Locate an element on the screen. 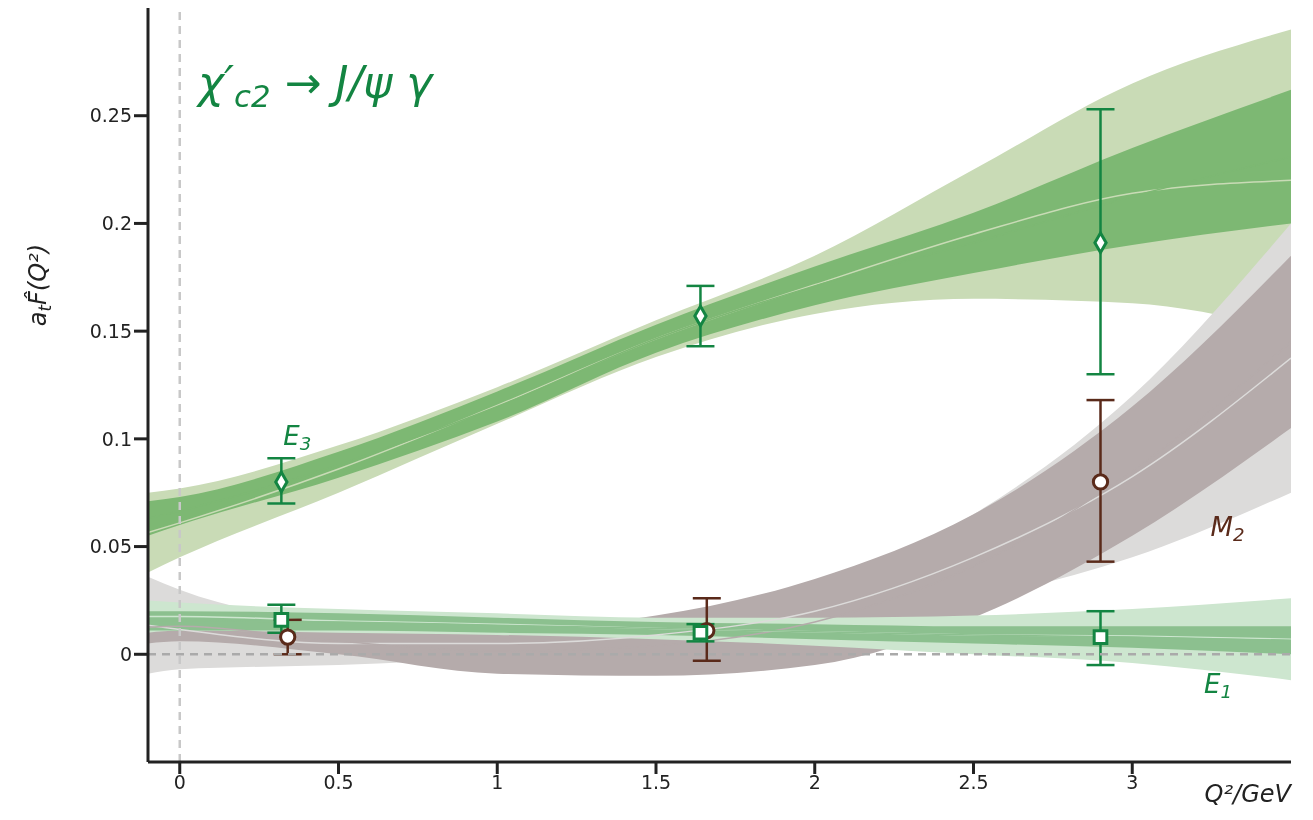 The image size is (1313, 820). x-axis-title: Q²/GeV is located at coordinates (1248, 794).